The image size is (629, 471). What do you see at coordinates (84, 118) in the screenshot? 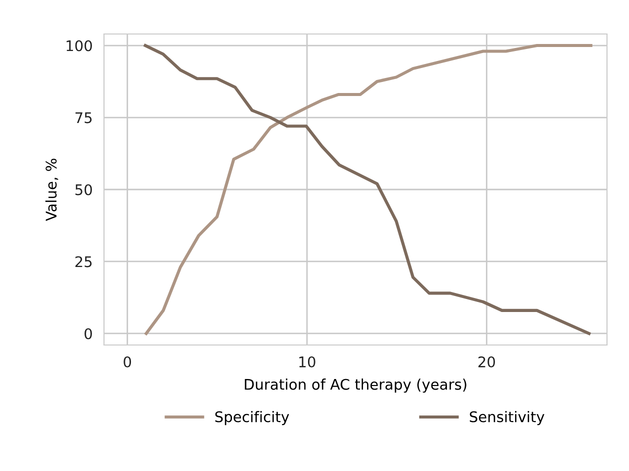
I see `y-tick-label: 75` at bounding box center [84, 118].